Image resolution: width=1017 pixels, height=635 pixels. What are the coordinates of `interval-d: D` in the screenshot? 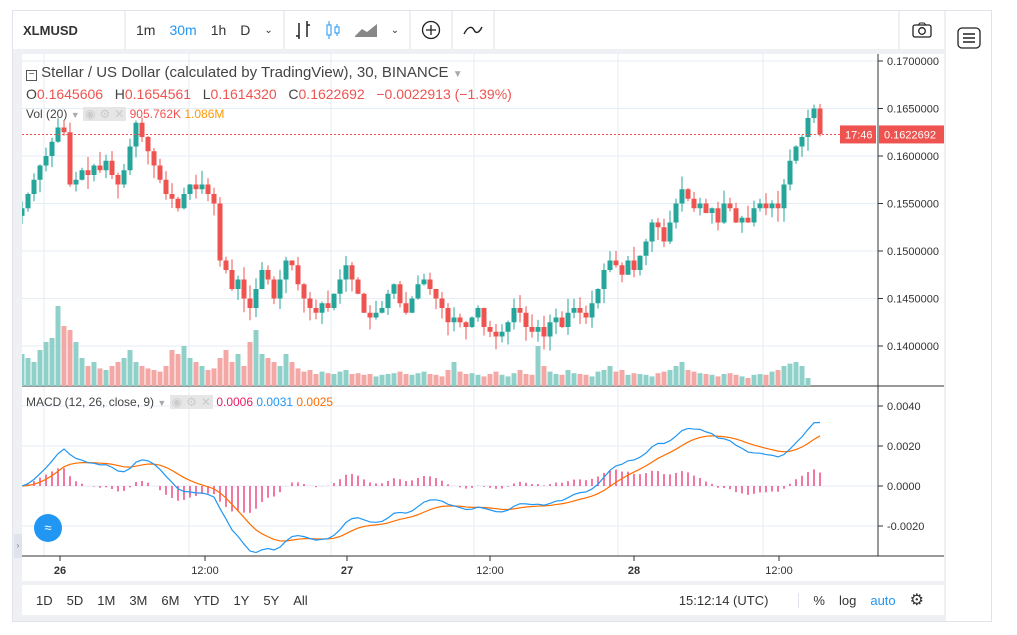 It's located at (245, 30).